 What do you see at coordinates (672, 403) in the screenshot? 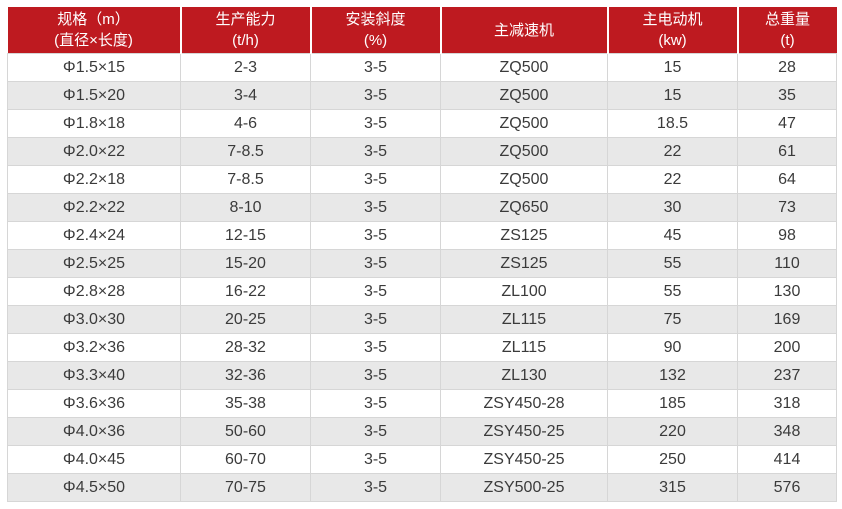
I see `table-cell: 185` at bounding box center [672, 403].